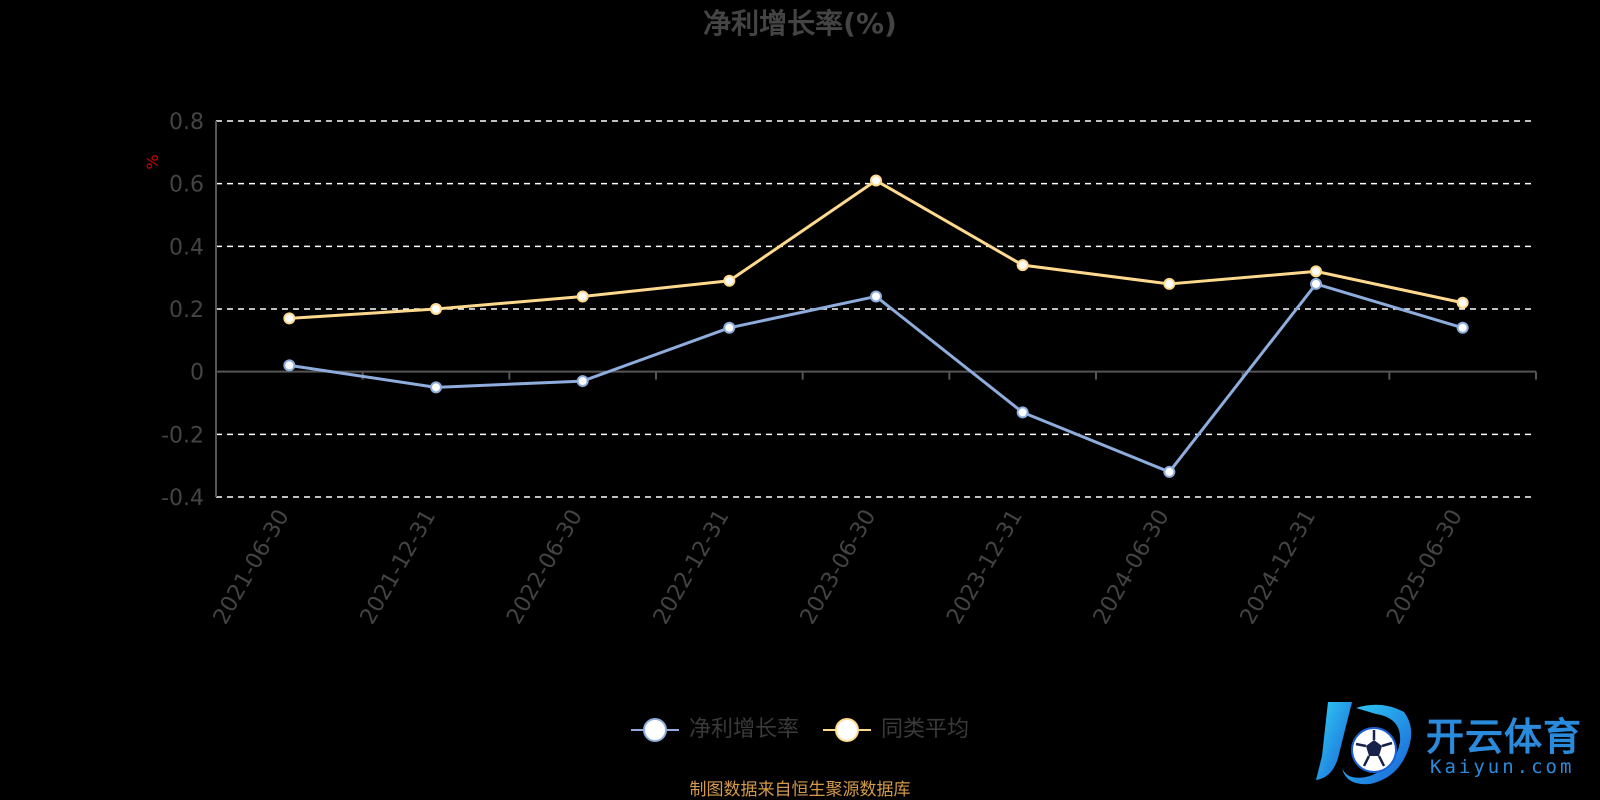 The width and height of the screenshot is (1600, 800). What do you see at coordinates (925, 729) in the screenshot?
I see `legend-label-peer-average: 同类平均` at bounding box center [925, 729].